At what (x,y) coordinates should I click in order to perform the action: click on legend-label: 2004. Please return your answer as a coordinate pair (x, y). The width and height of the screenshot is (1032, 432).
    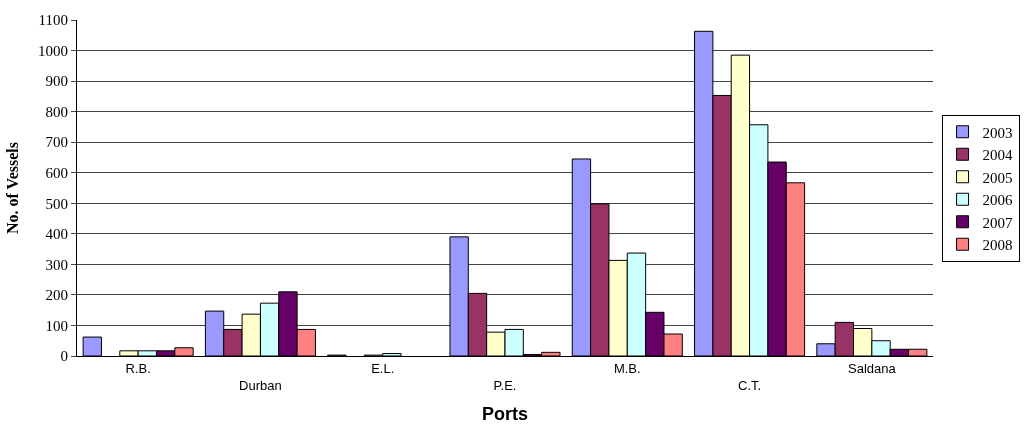
    Looking at the image, I should click on (998, 155).